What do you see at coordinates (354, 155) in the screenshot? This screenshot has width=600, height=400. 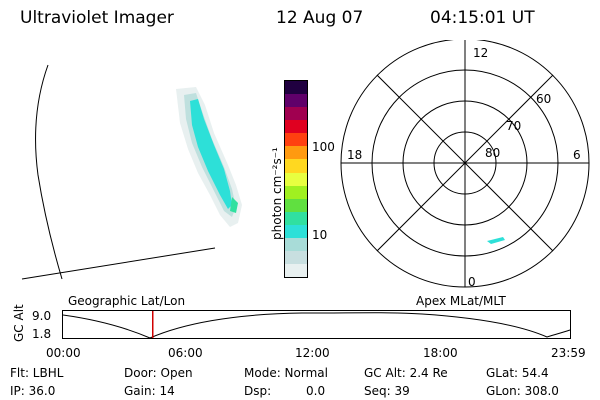 I see `mlt-label-18: 18` at bounding box center [354, 155].